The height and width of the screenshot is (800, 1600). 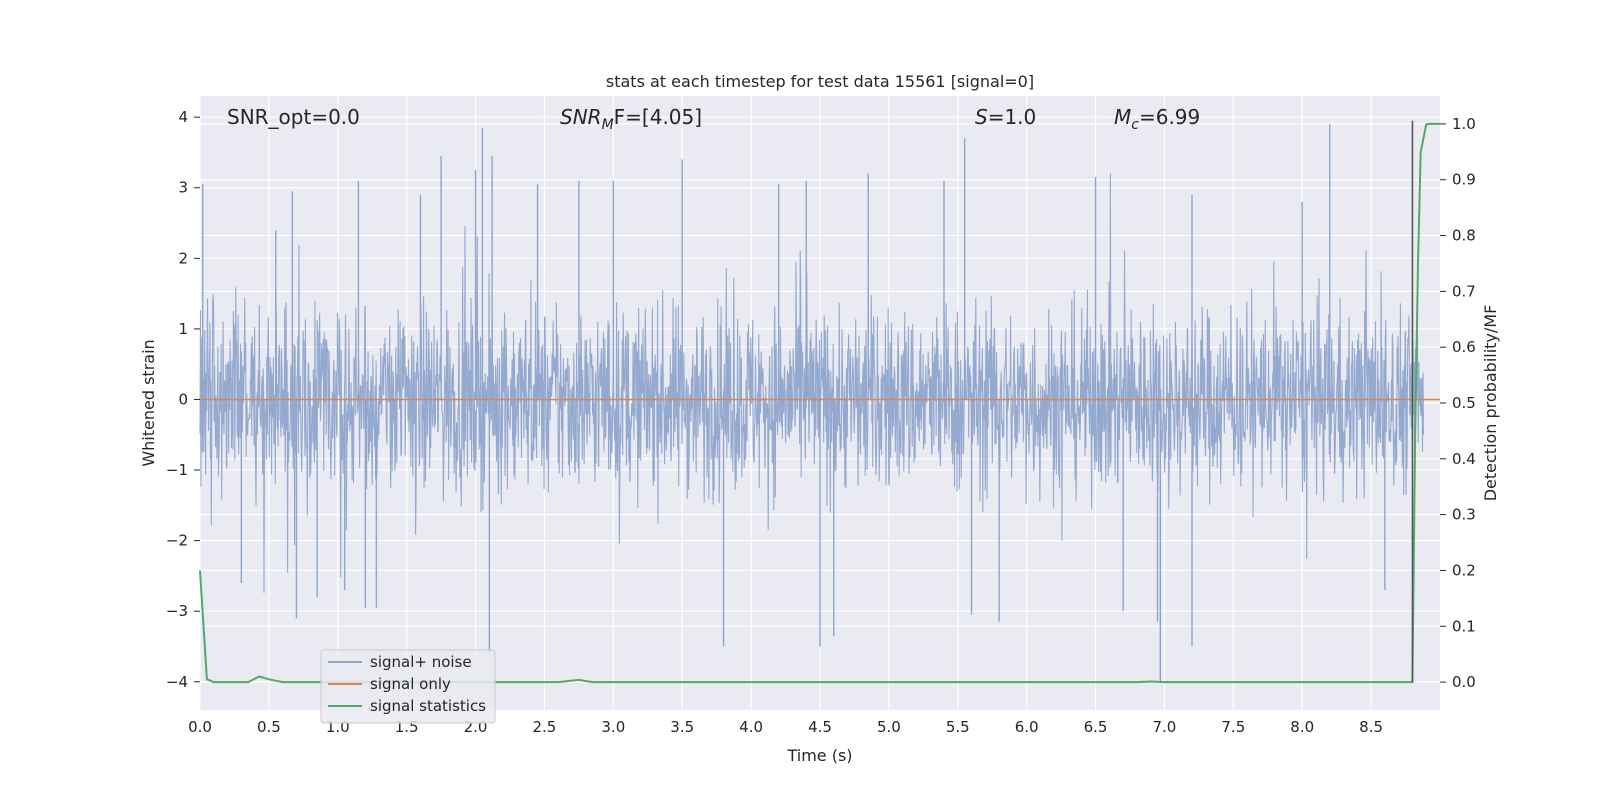 What do you see at coordinates (1135, 125) in the screenshot?
I see `mc-sub: c` at bounding box center [1135, 125].